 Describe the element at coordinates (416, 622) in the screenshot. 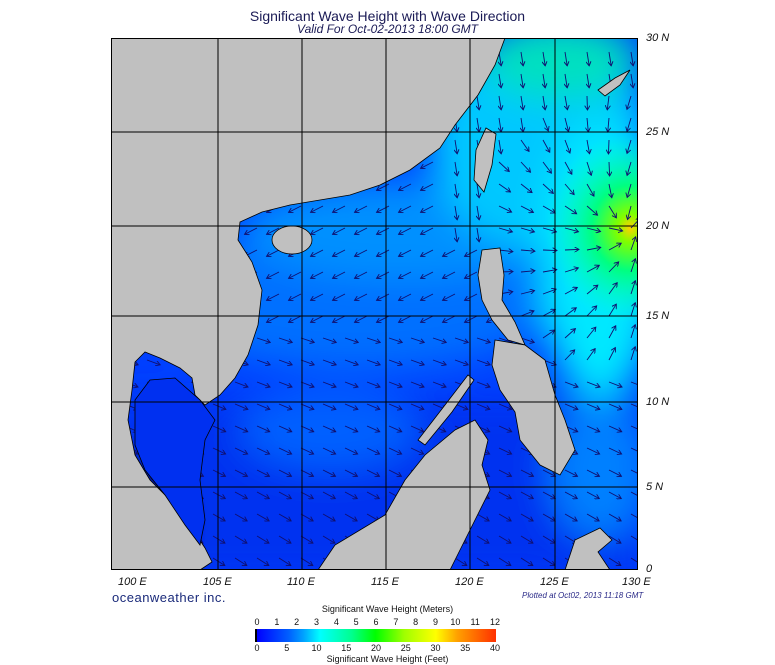

I see `colorbar-tick: 8` at that location.